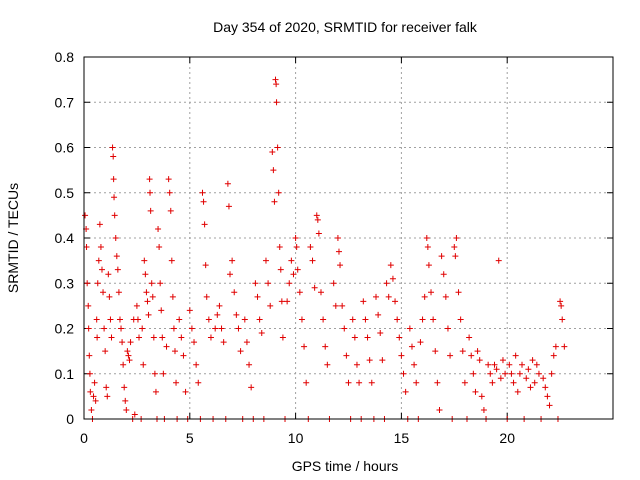 This screenshot has width=640, height=480. I want to click on x-axis-label: GPS time / hours, so click(345, 466).